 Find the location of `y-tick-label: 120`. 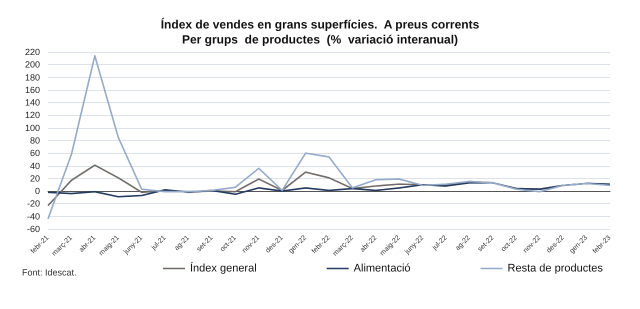

y-tick-label: 120 is located at coordinates (32, 115).